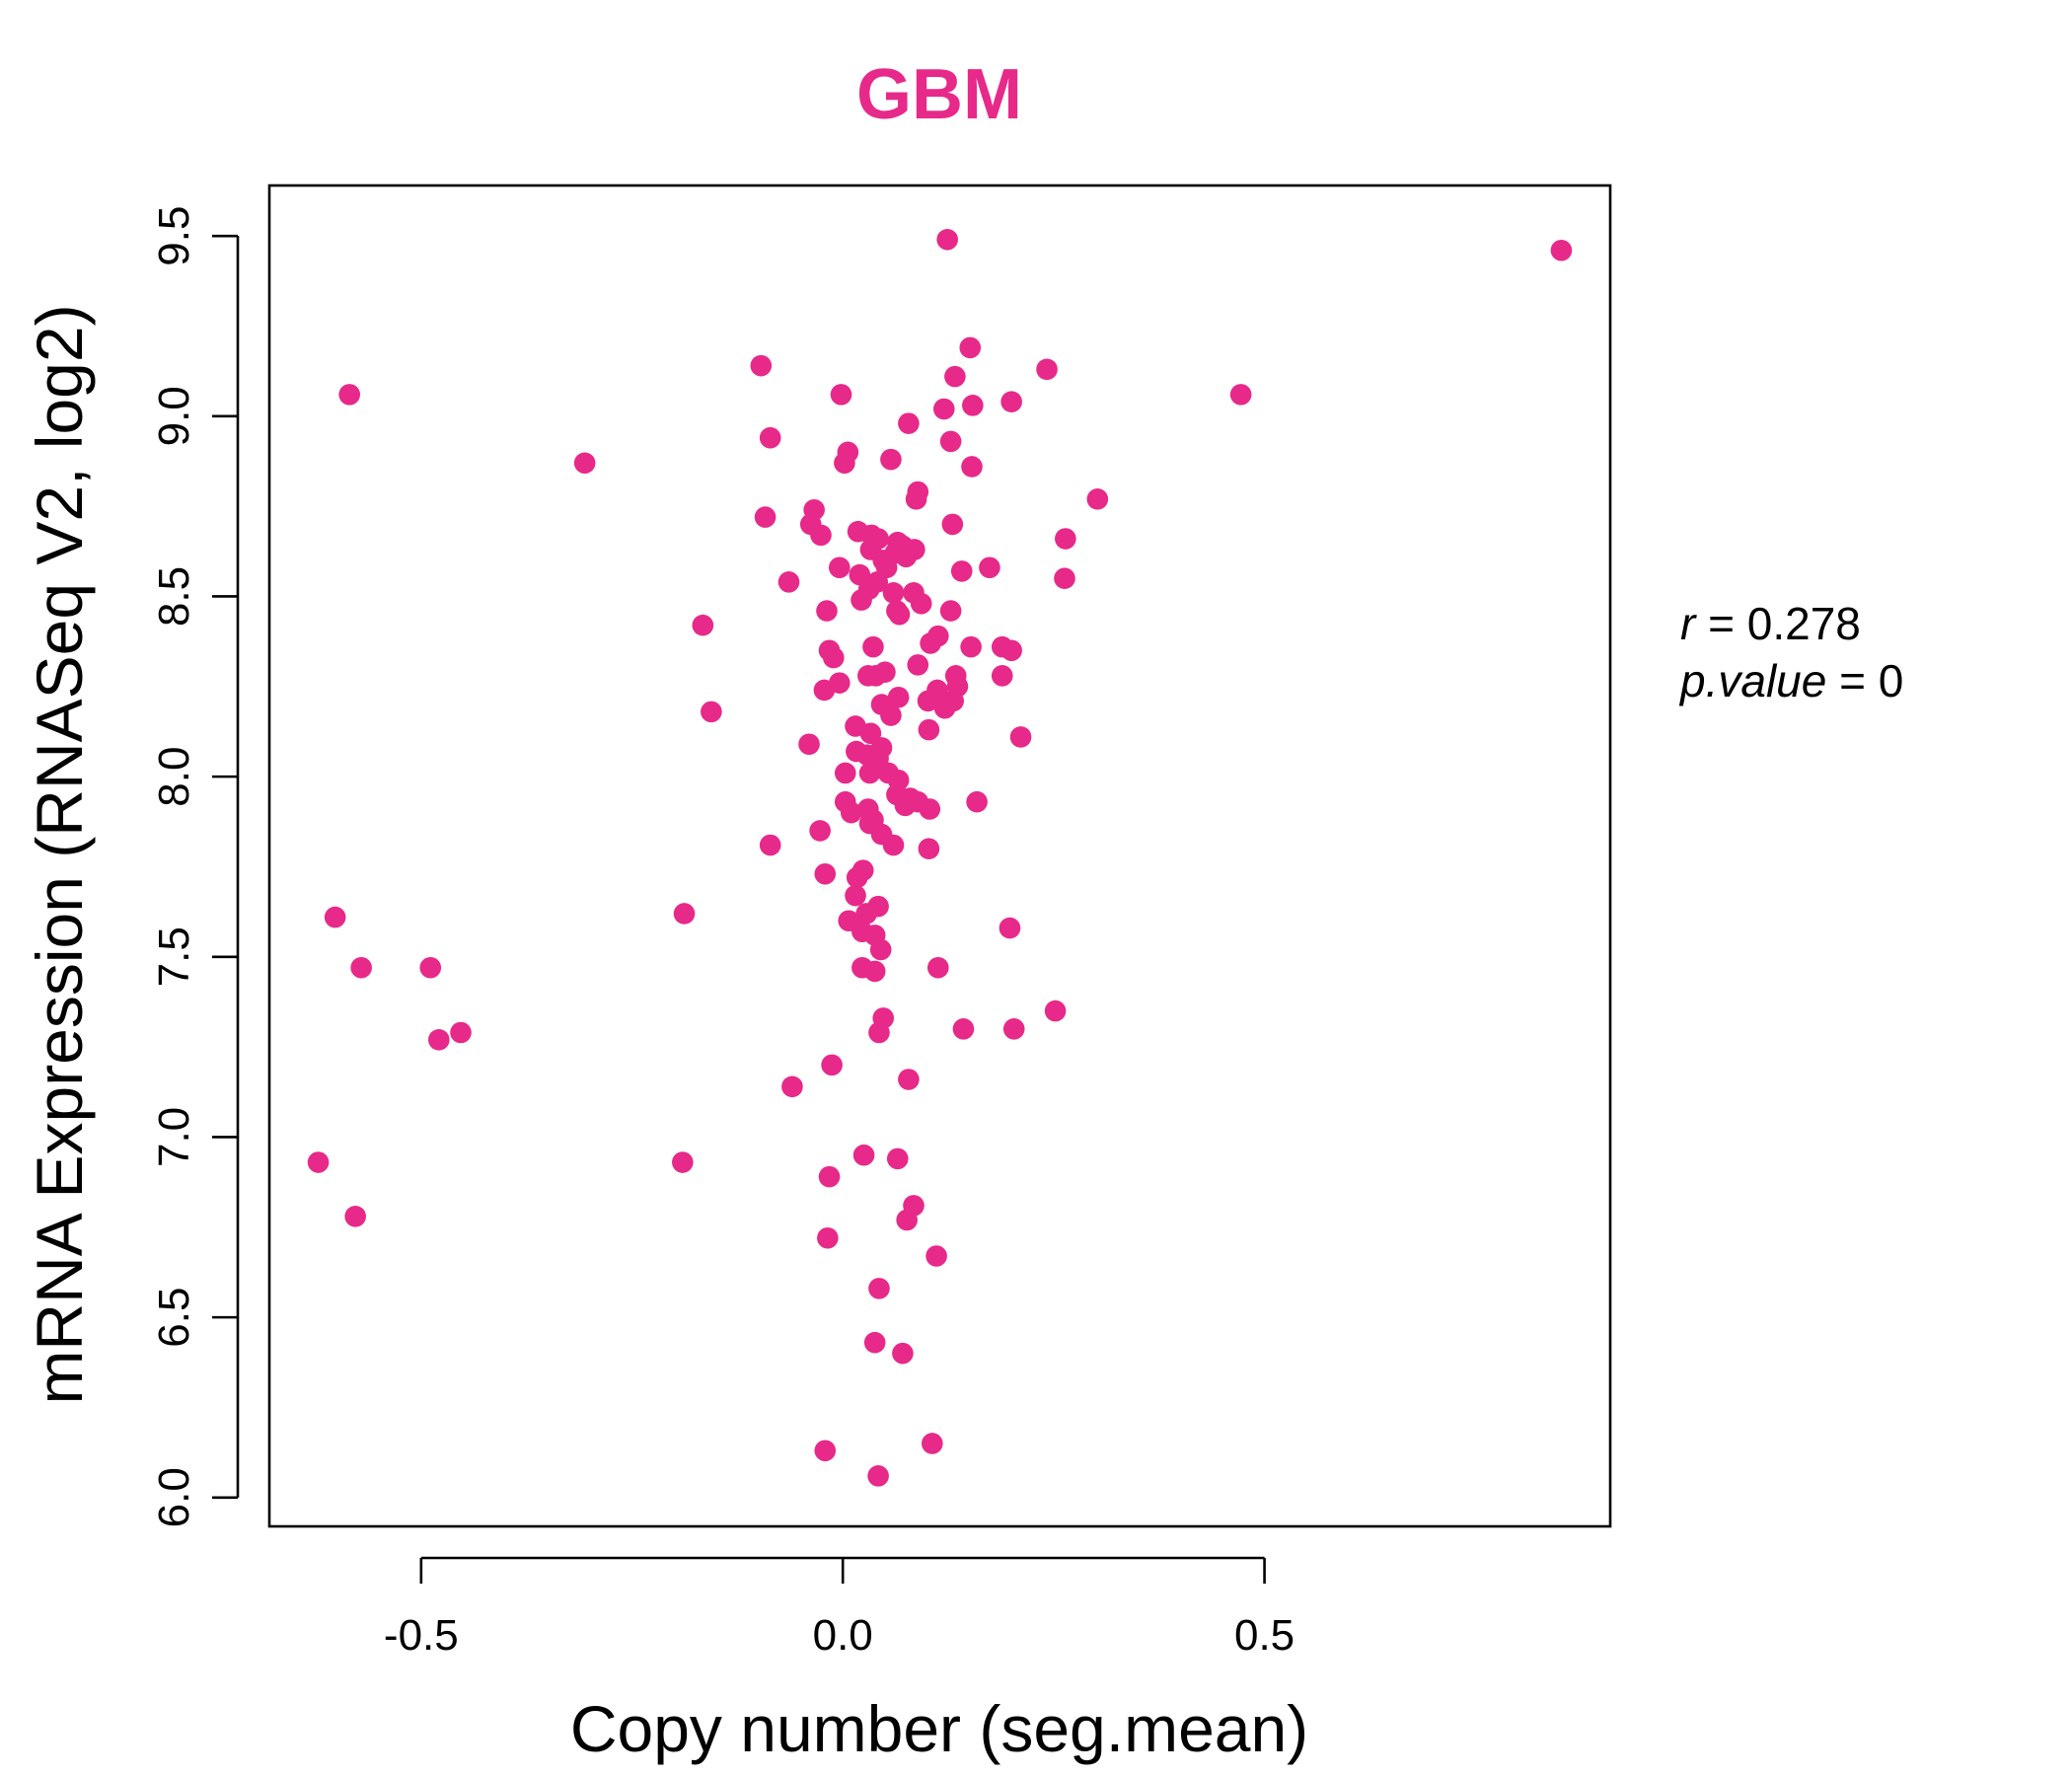 The image size is (2072, 1776). I want to click on y-tick-label: 7.0, so click(174, 1137).